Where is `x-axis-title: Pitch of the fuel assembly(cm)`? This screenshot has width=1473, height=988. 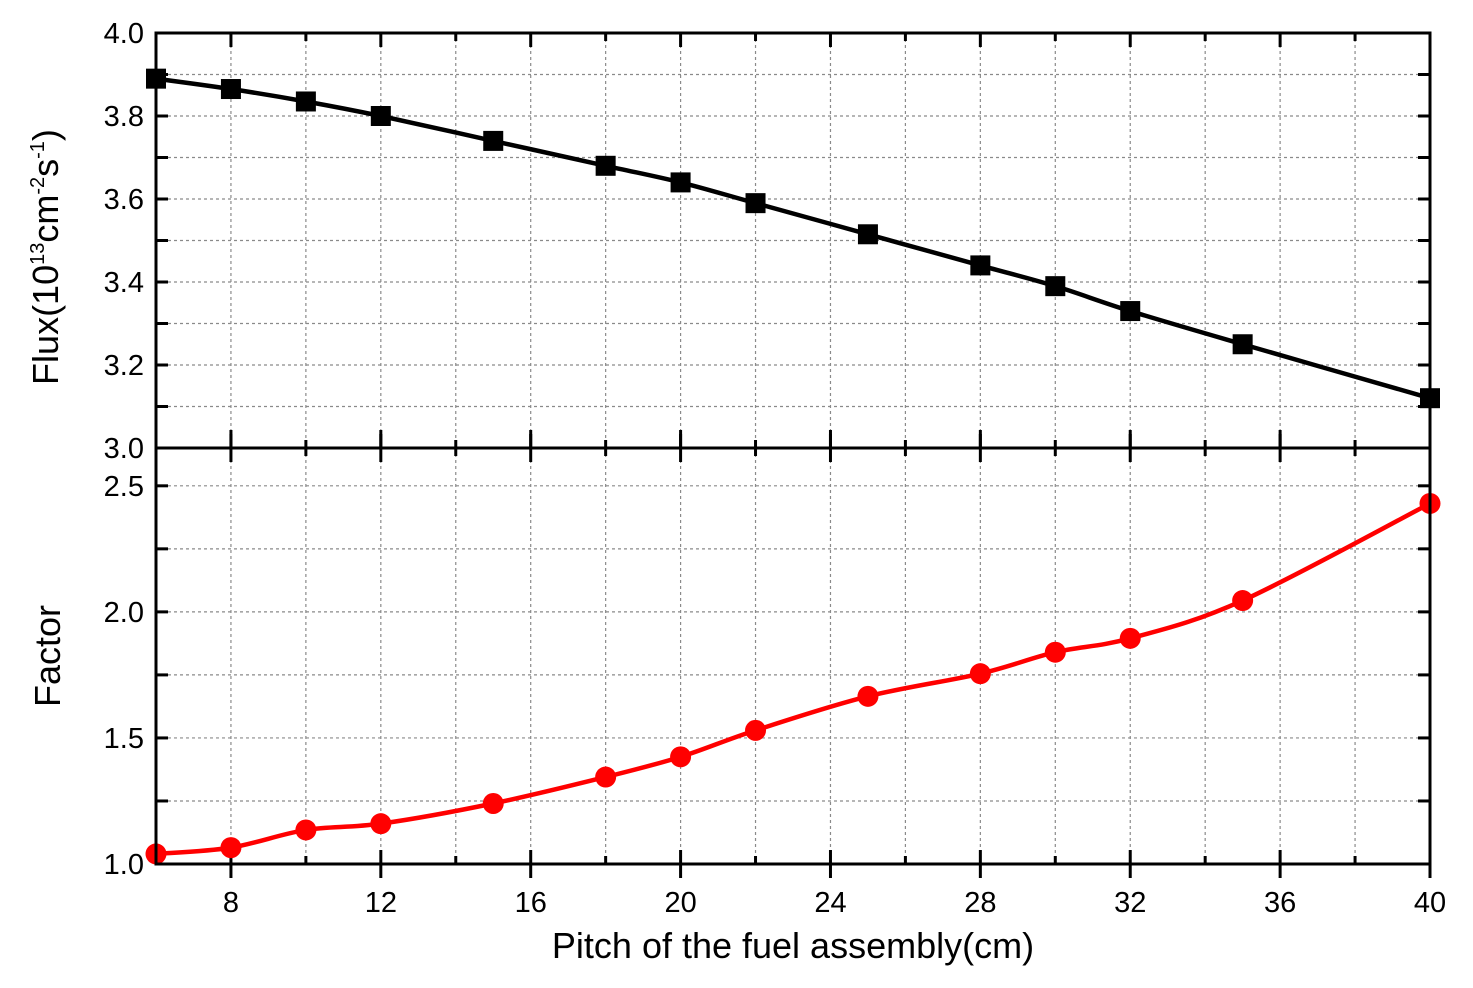 x-axis-title: Pitch of the fuel assembly(cm) is located at coordinates (793, 945).